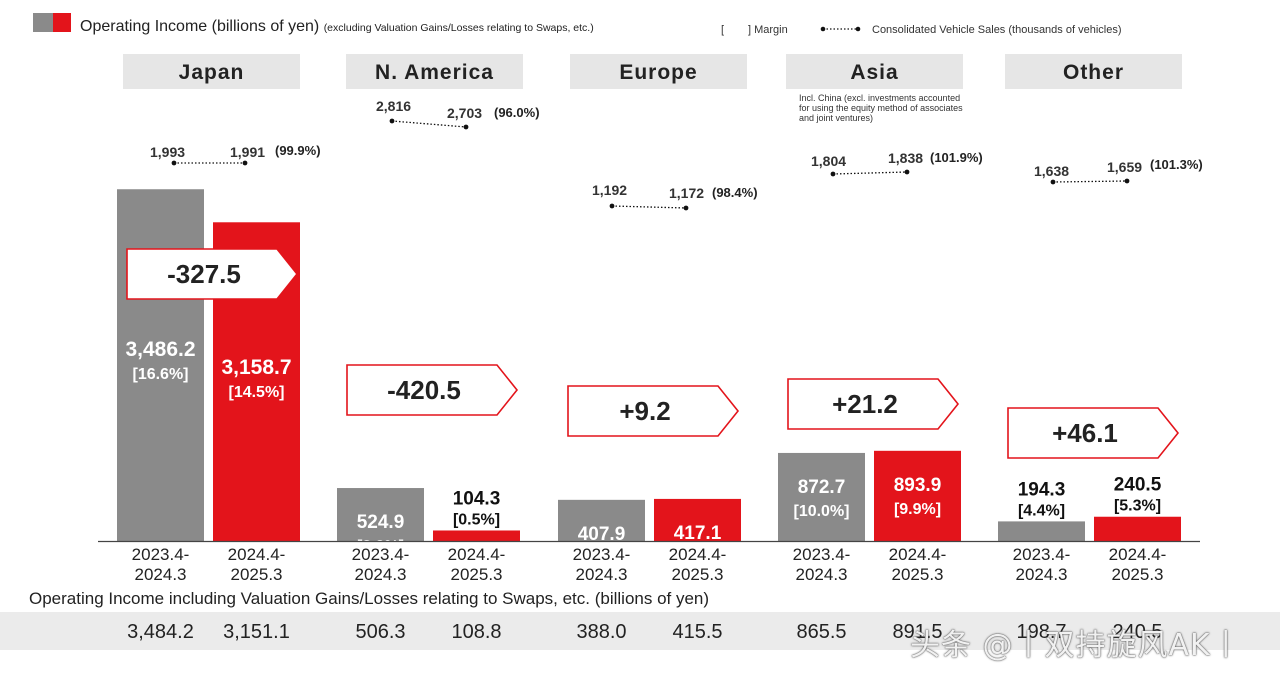 Image resolution: width=1280 pixels, height=676 pixels. What do you see at coordinates (697, 632) in the screenshot?
I see `table-cell: 415.5` at bounding box center [697, 632].